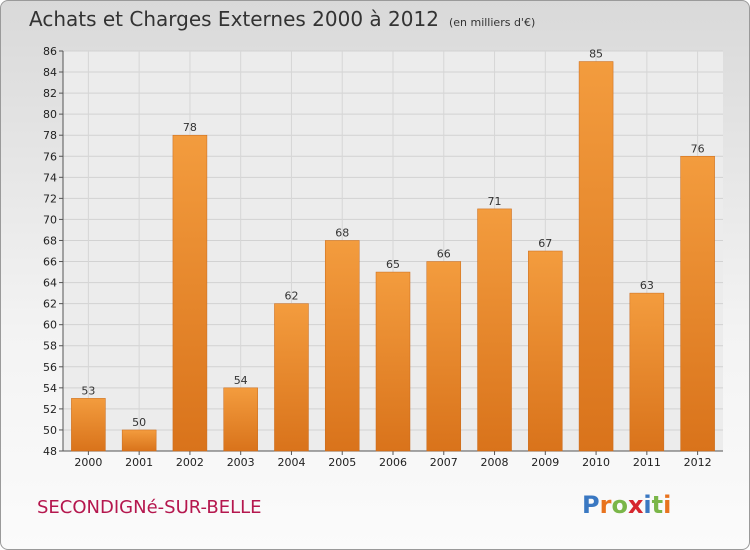  What do you see at coordinates (605, 505) in the screenshot?
I see `logo-letter: r` at bounding box center [605, 505].